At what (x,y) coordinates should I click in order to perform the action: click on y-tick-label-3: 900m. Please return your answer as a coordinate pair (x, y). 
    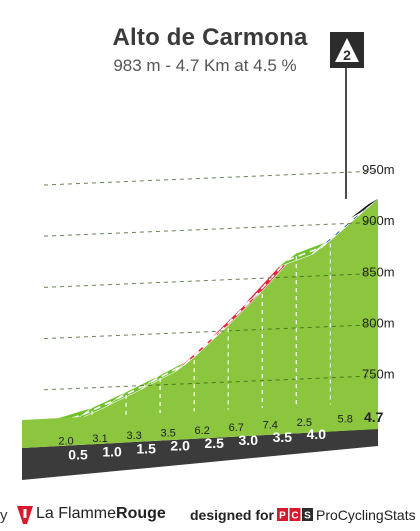
    Looking at the image, I should click on (378, 220).